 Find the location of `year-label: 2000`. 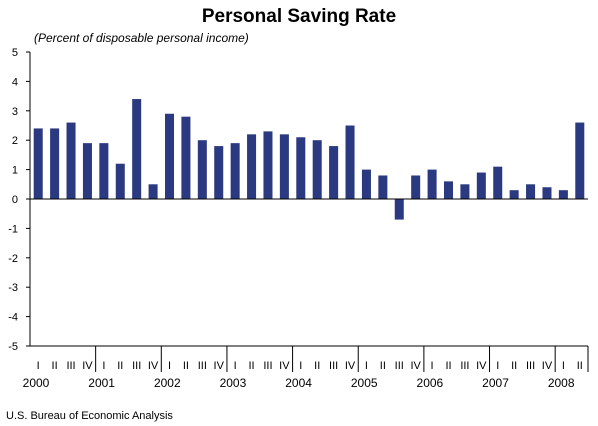

year-label: 2000 is located at coordinates (36, 383).